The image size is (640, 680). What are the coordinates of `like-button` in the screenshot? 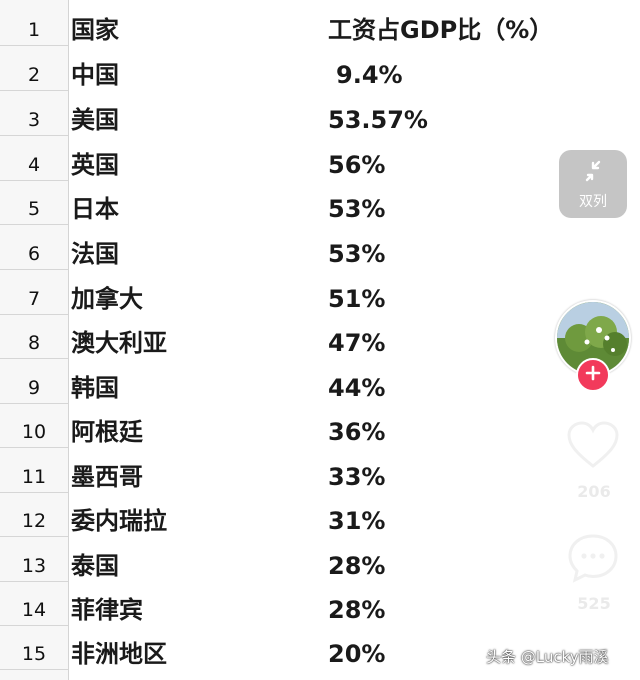 It's located at (593, 447).